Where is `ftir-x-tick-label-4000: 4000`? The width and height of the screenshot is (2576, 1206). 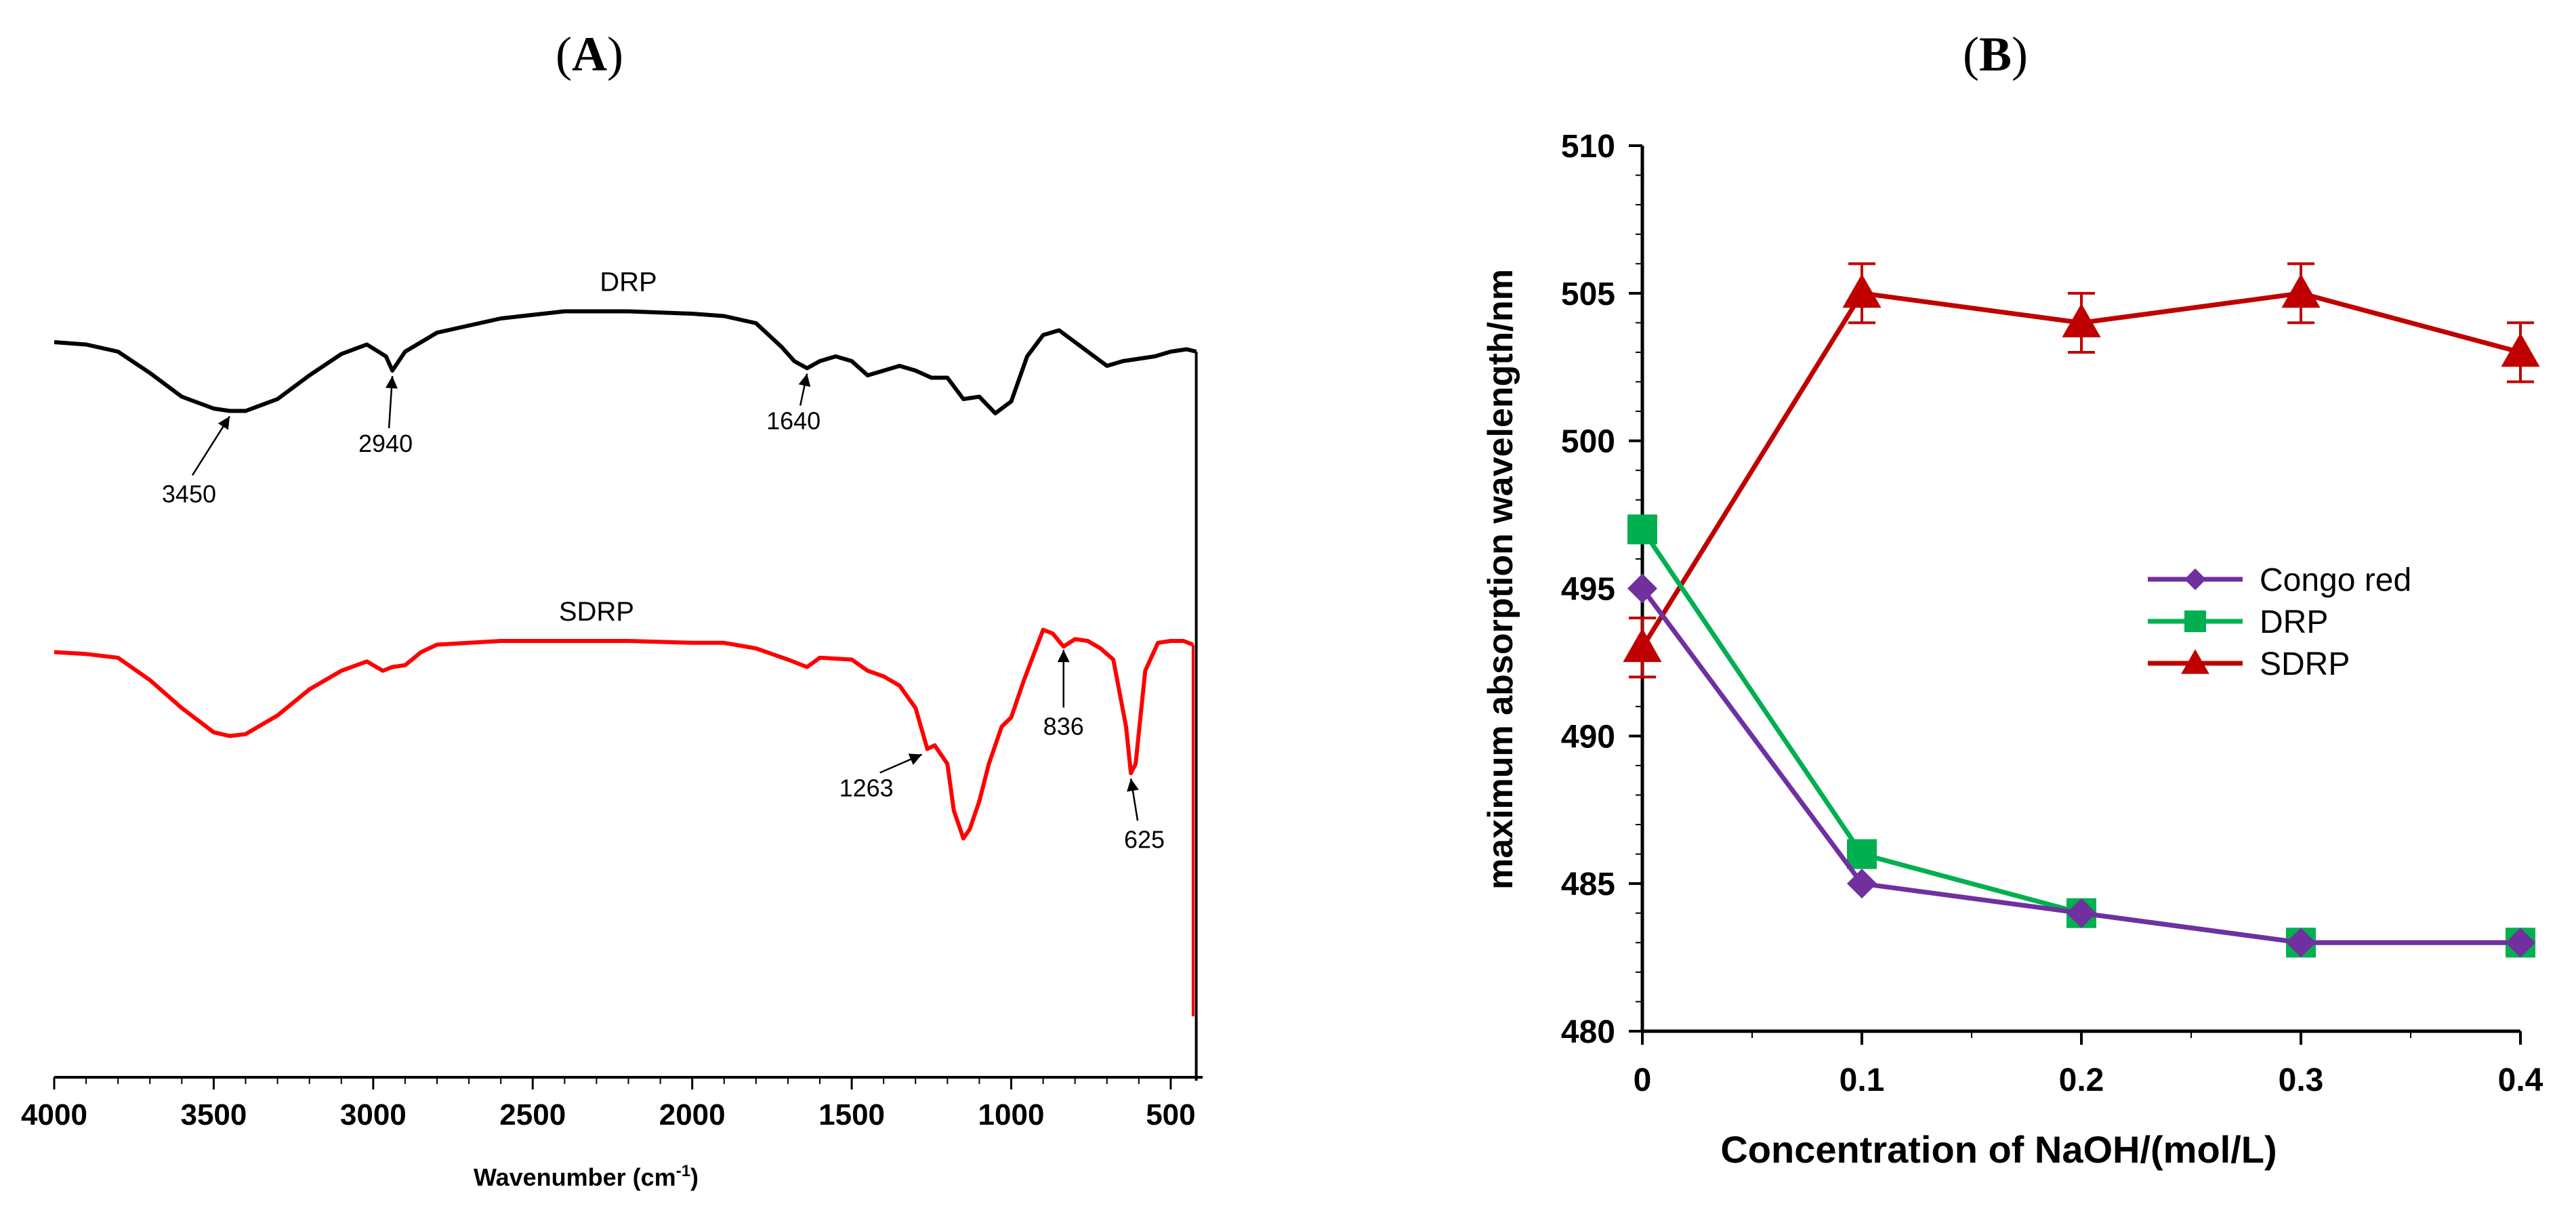
ftir-x-tick-label-4000: 4000 is located at coordinates (54, 1114).